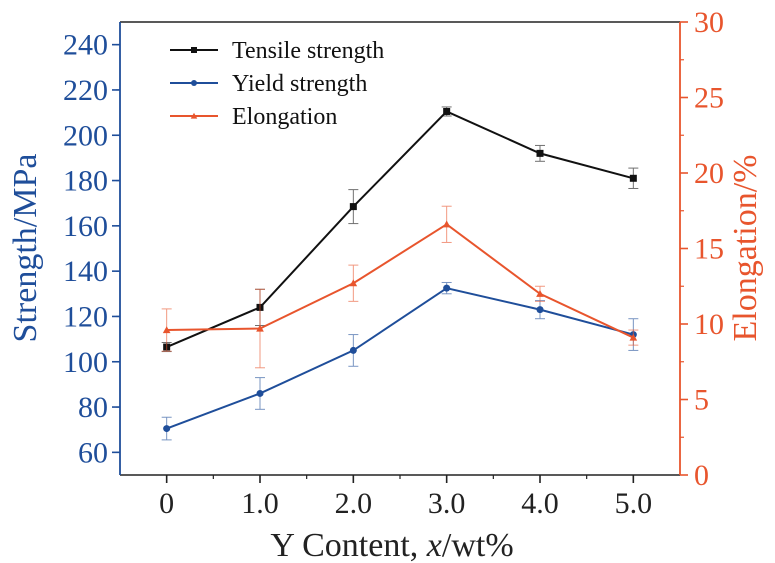  What do you see at coordinates (260, 503) in the screenshot?
I see `x-tick-label: 1.0` at bounding box center [260, 503].